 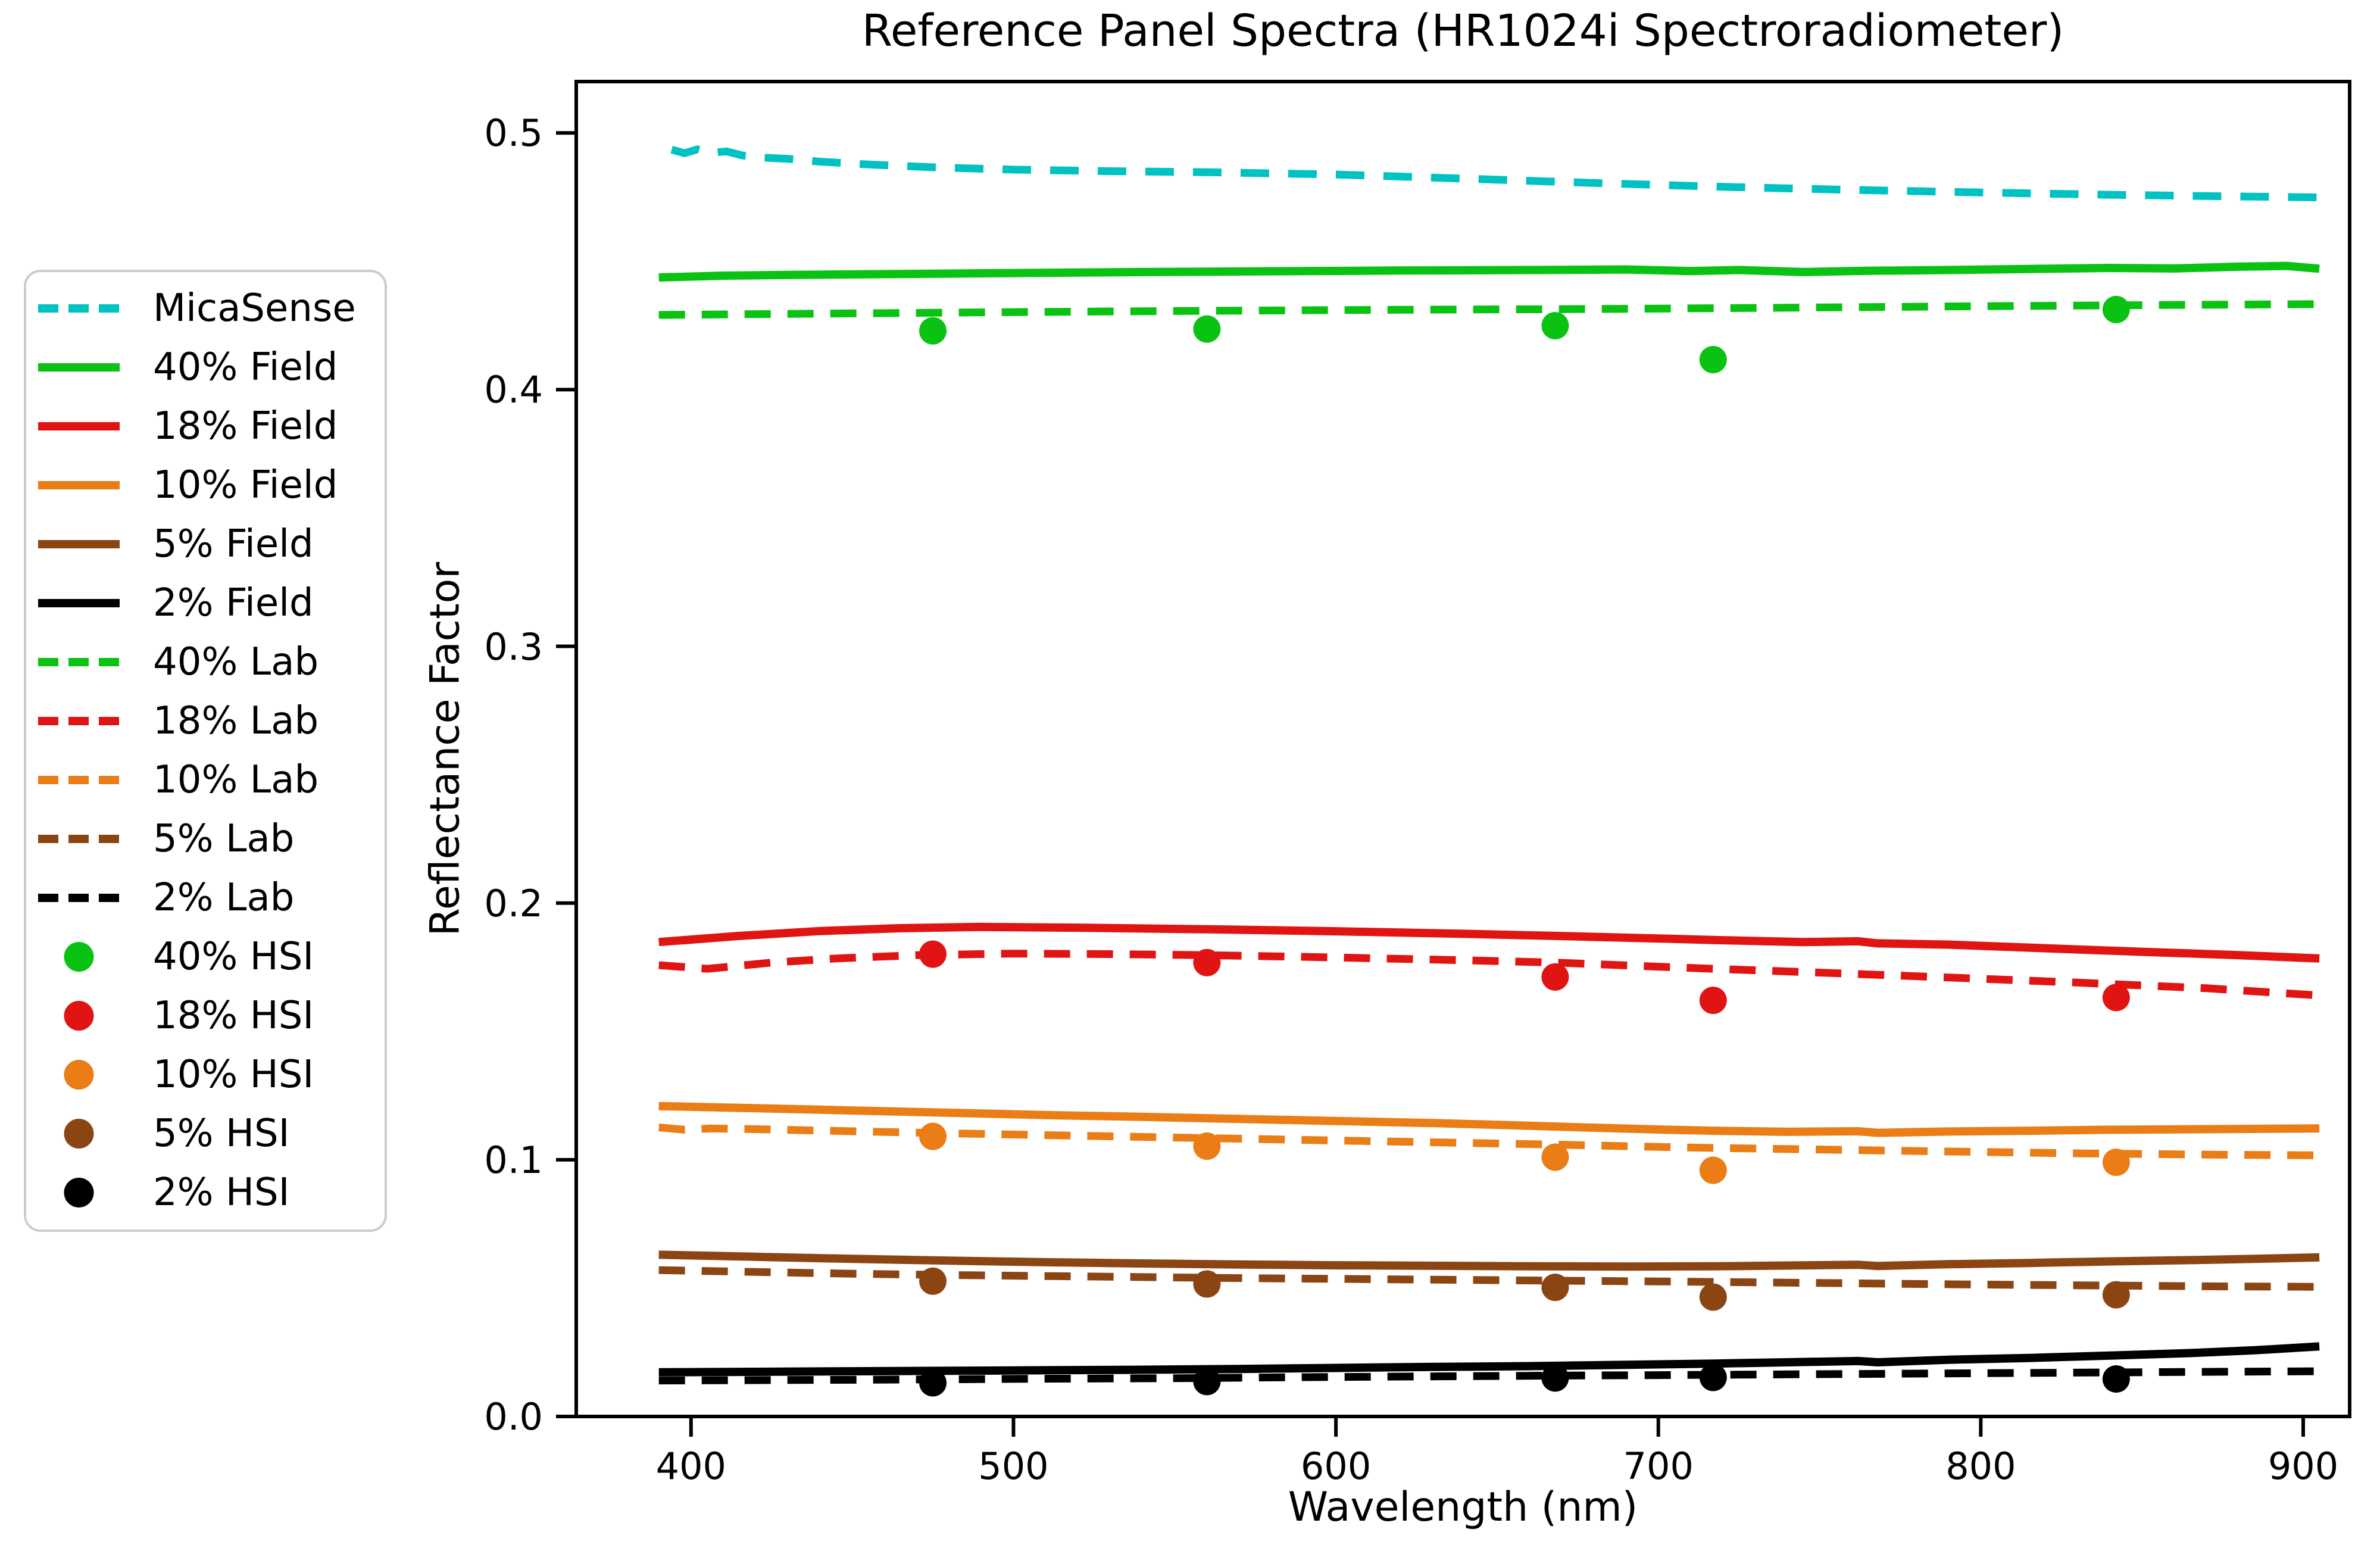 I want to click on y-tick-label: 0.3, so click(x=513, y=647).